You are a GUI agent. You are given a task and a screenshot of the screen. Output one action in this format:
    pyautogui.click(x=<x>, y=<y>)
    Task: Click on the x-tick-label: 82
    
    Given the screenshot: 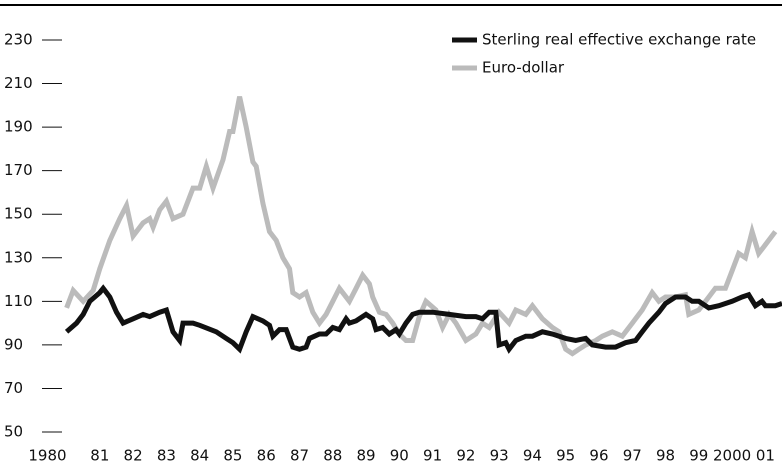 What is the action you would take?
    pyautogui.click(x=133, y=456)
    